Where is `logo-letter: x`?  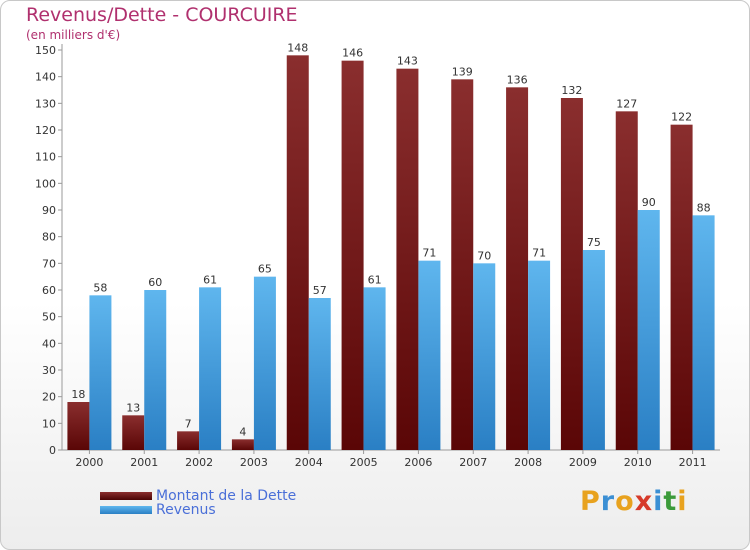 logo-letter: x is located at coordinates (644, 501).